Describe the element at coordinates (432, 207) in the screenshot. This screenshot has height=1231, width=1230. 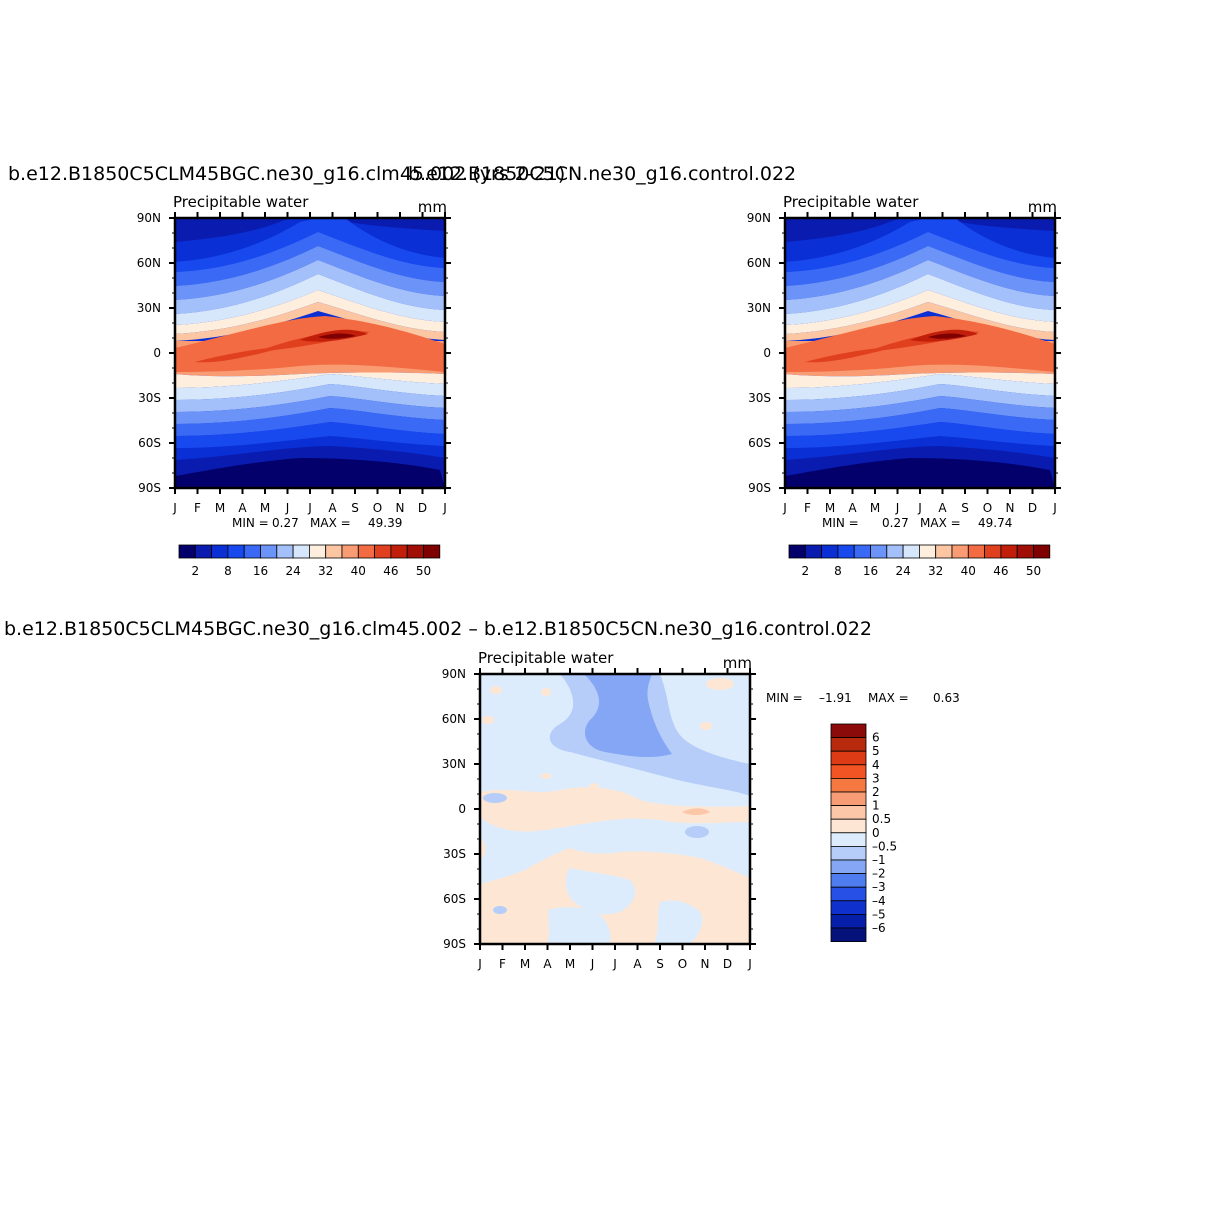
I see `panel-a-units: mm` at that location.